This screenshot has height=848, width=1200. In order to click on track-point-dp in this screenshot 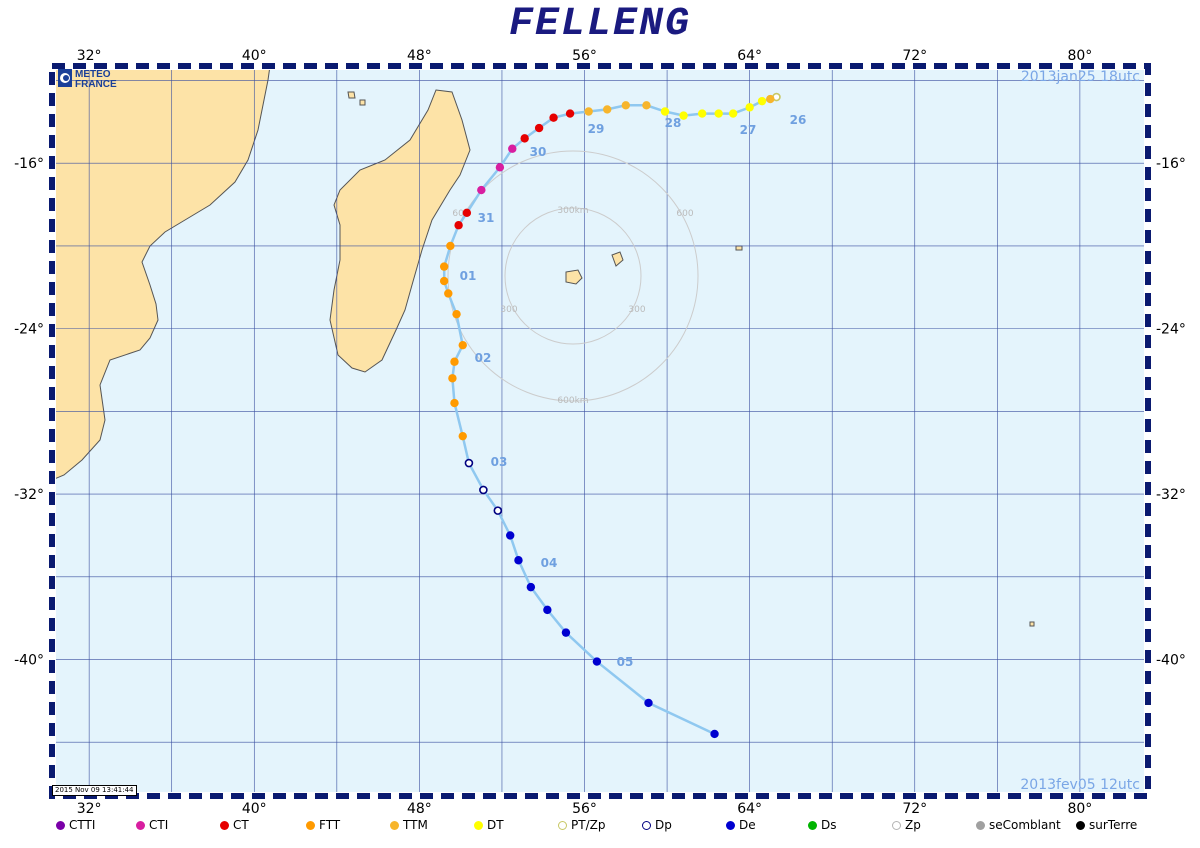, I will do `click(498, 510)`.